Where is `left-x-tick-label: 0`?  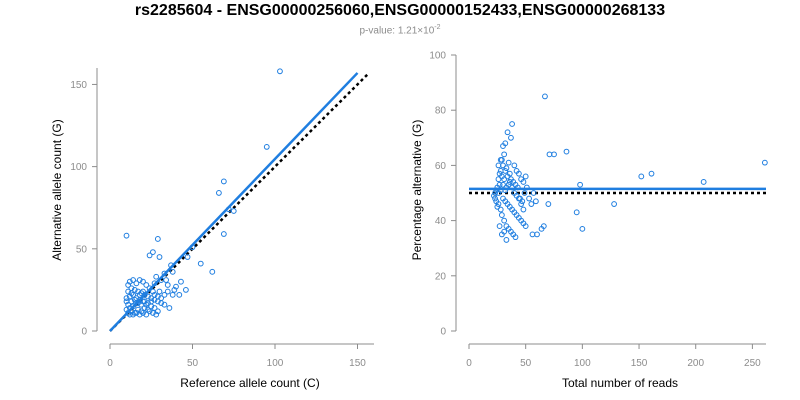 left-x-tick-label: 0 is located at coordinates (110, 363).